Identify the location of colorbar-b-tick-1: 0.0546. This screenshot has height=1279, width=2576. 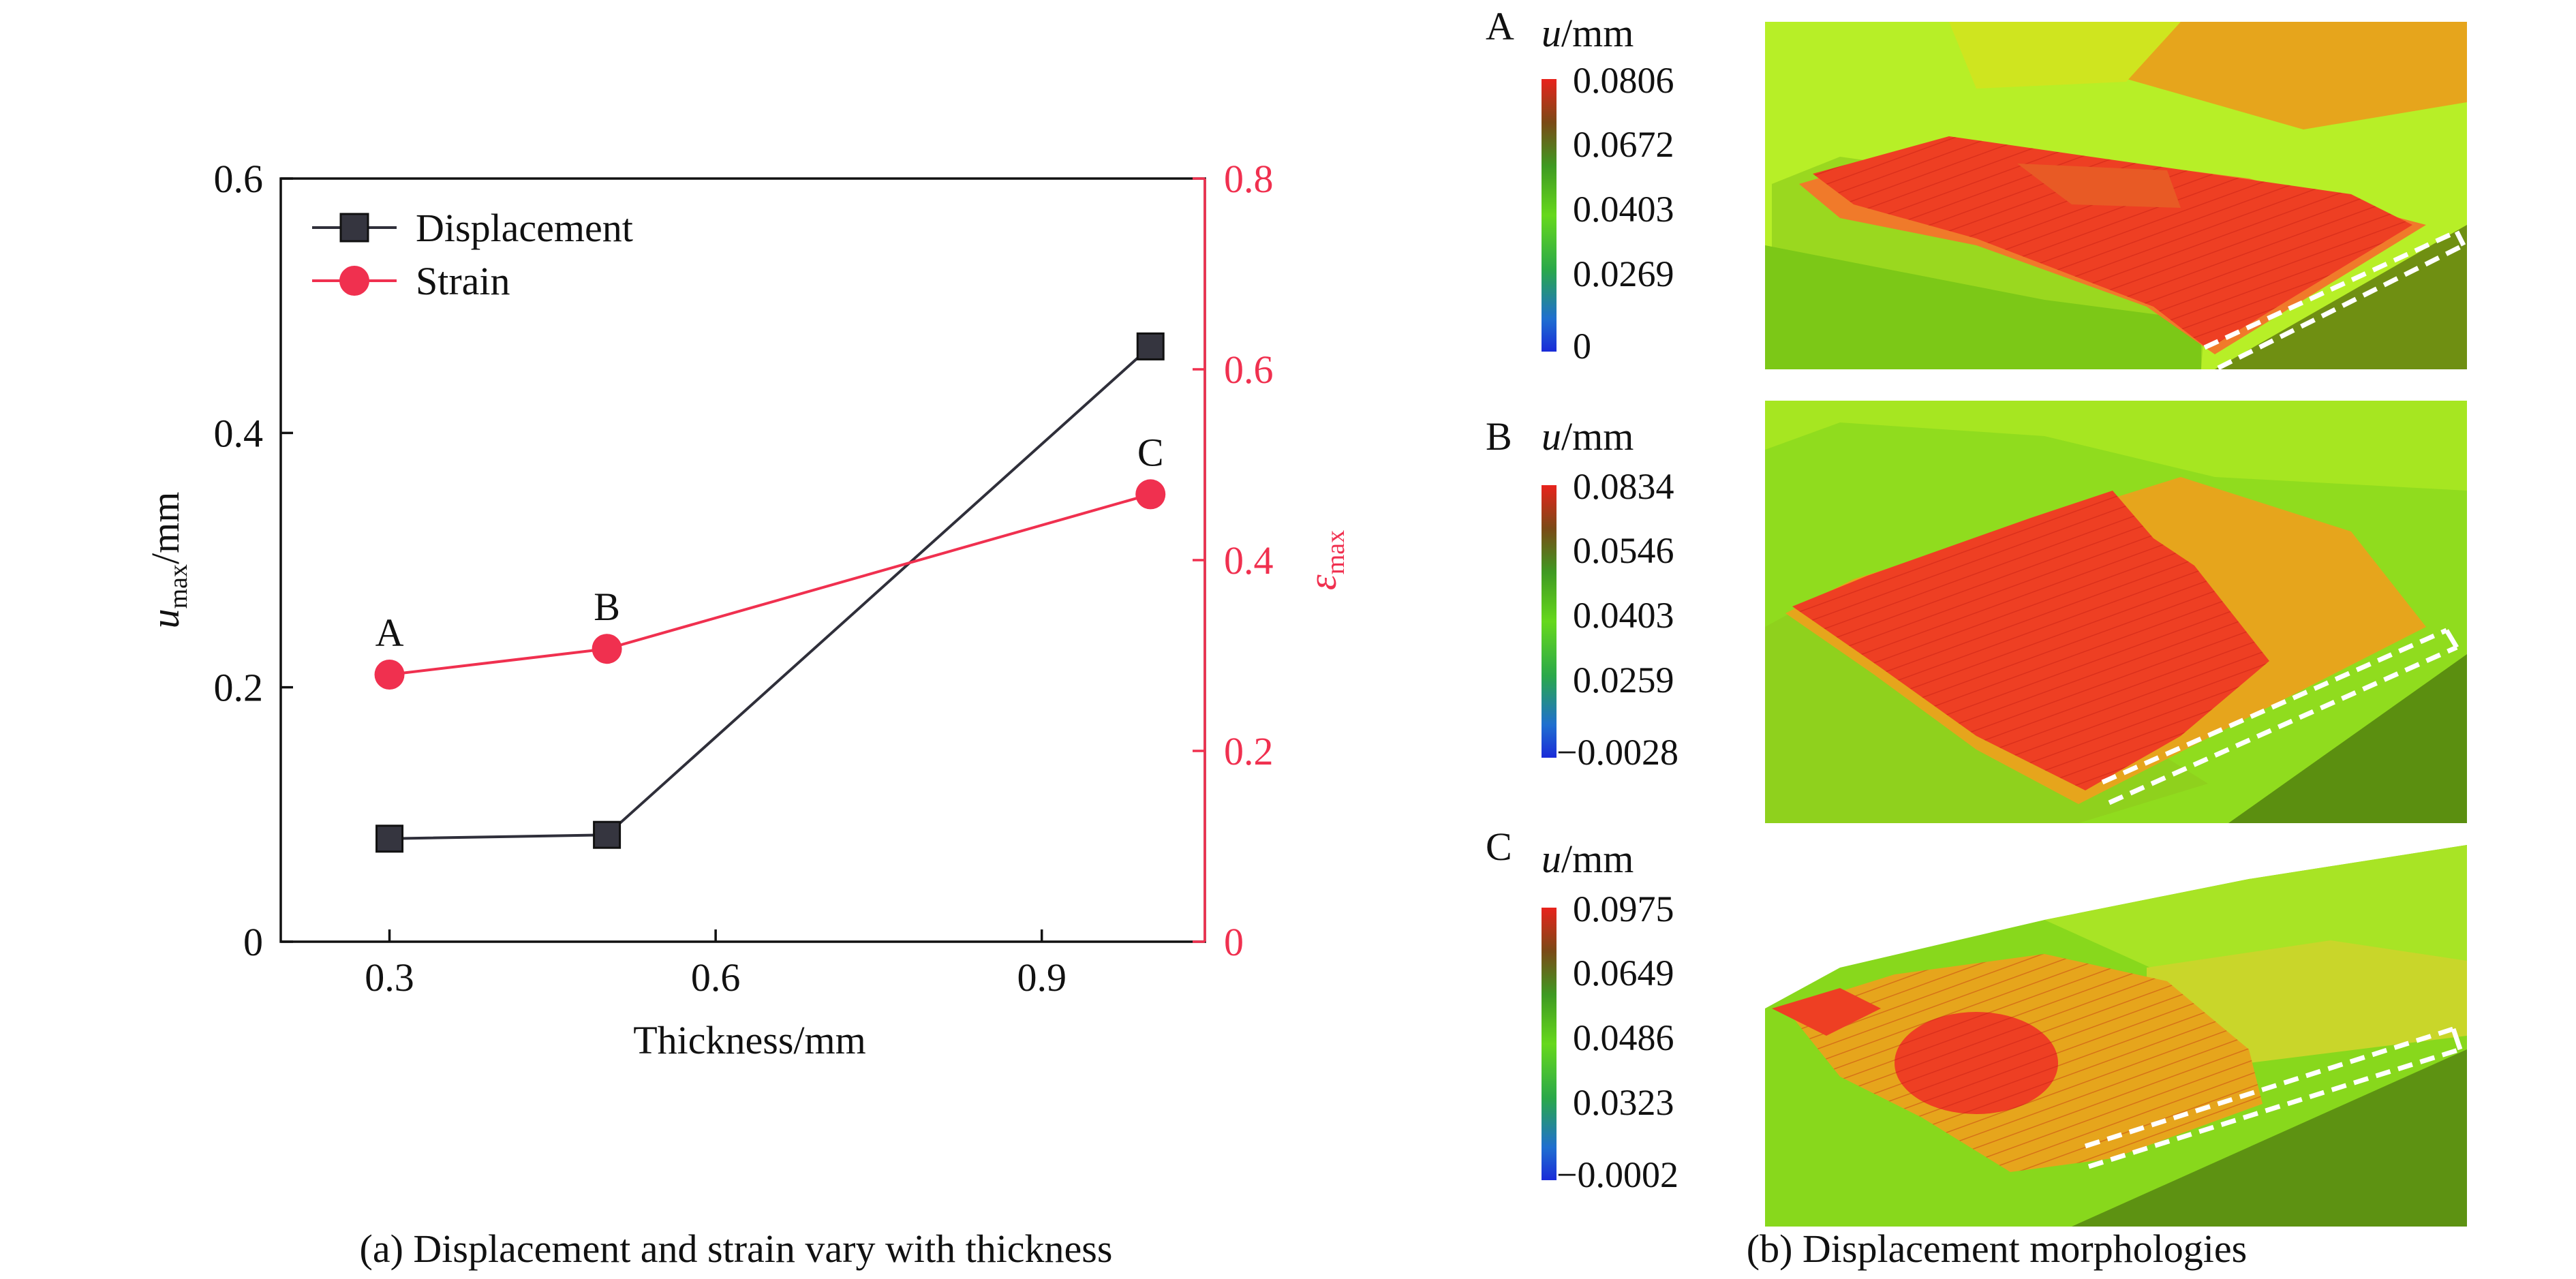
(1624, 550).